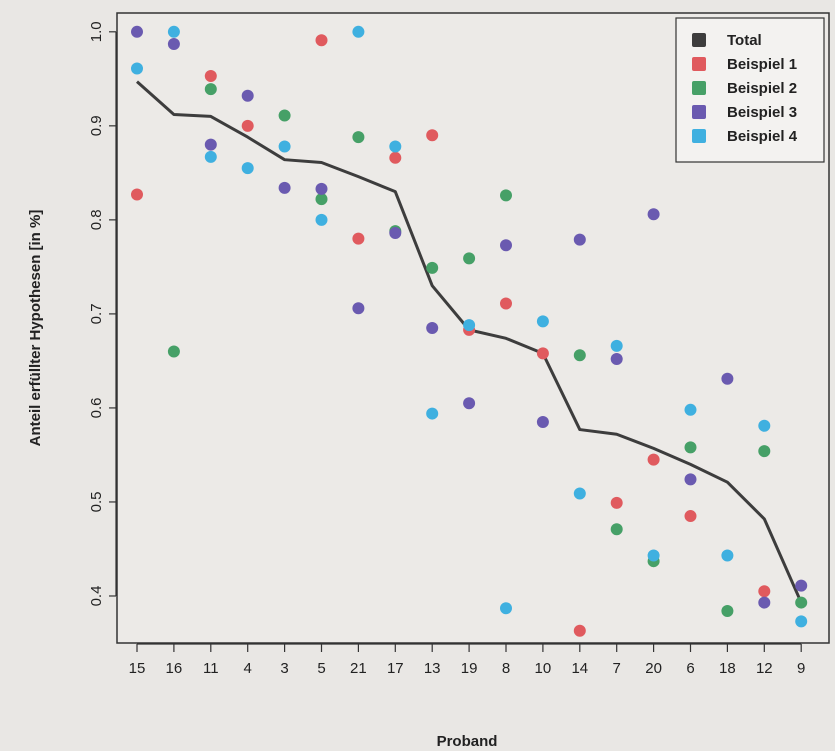  Describe the element at coordinates (96, 125) in the screenshot. I see `y-tick-label: 0.9` at that location.